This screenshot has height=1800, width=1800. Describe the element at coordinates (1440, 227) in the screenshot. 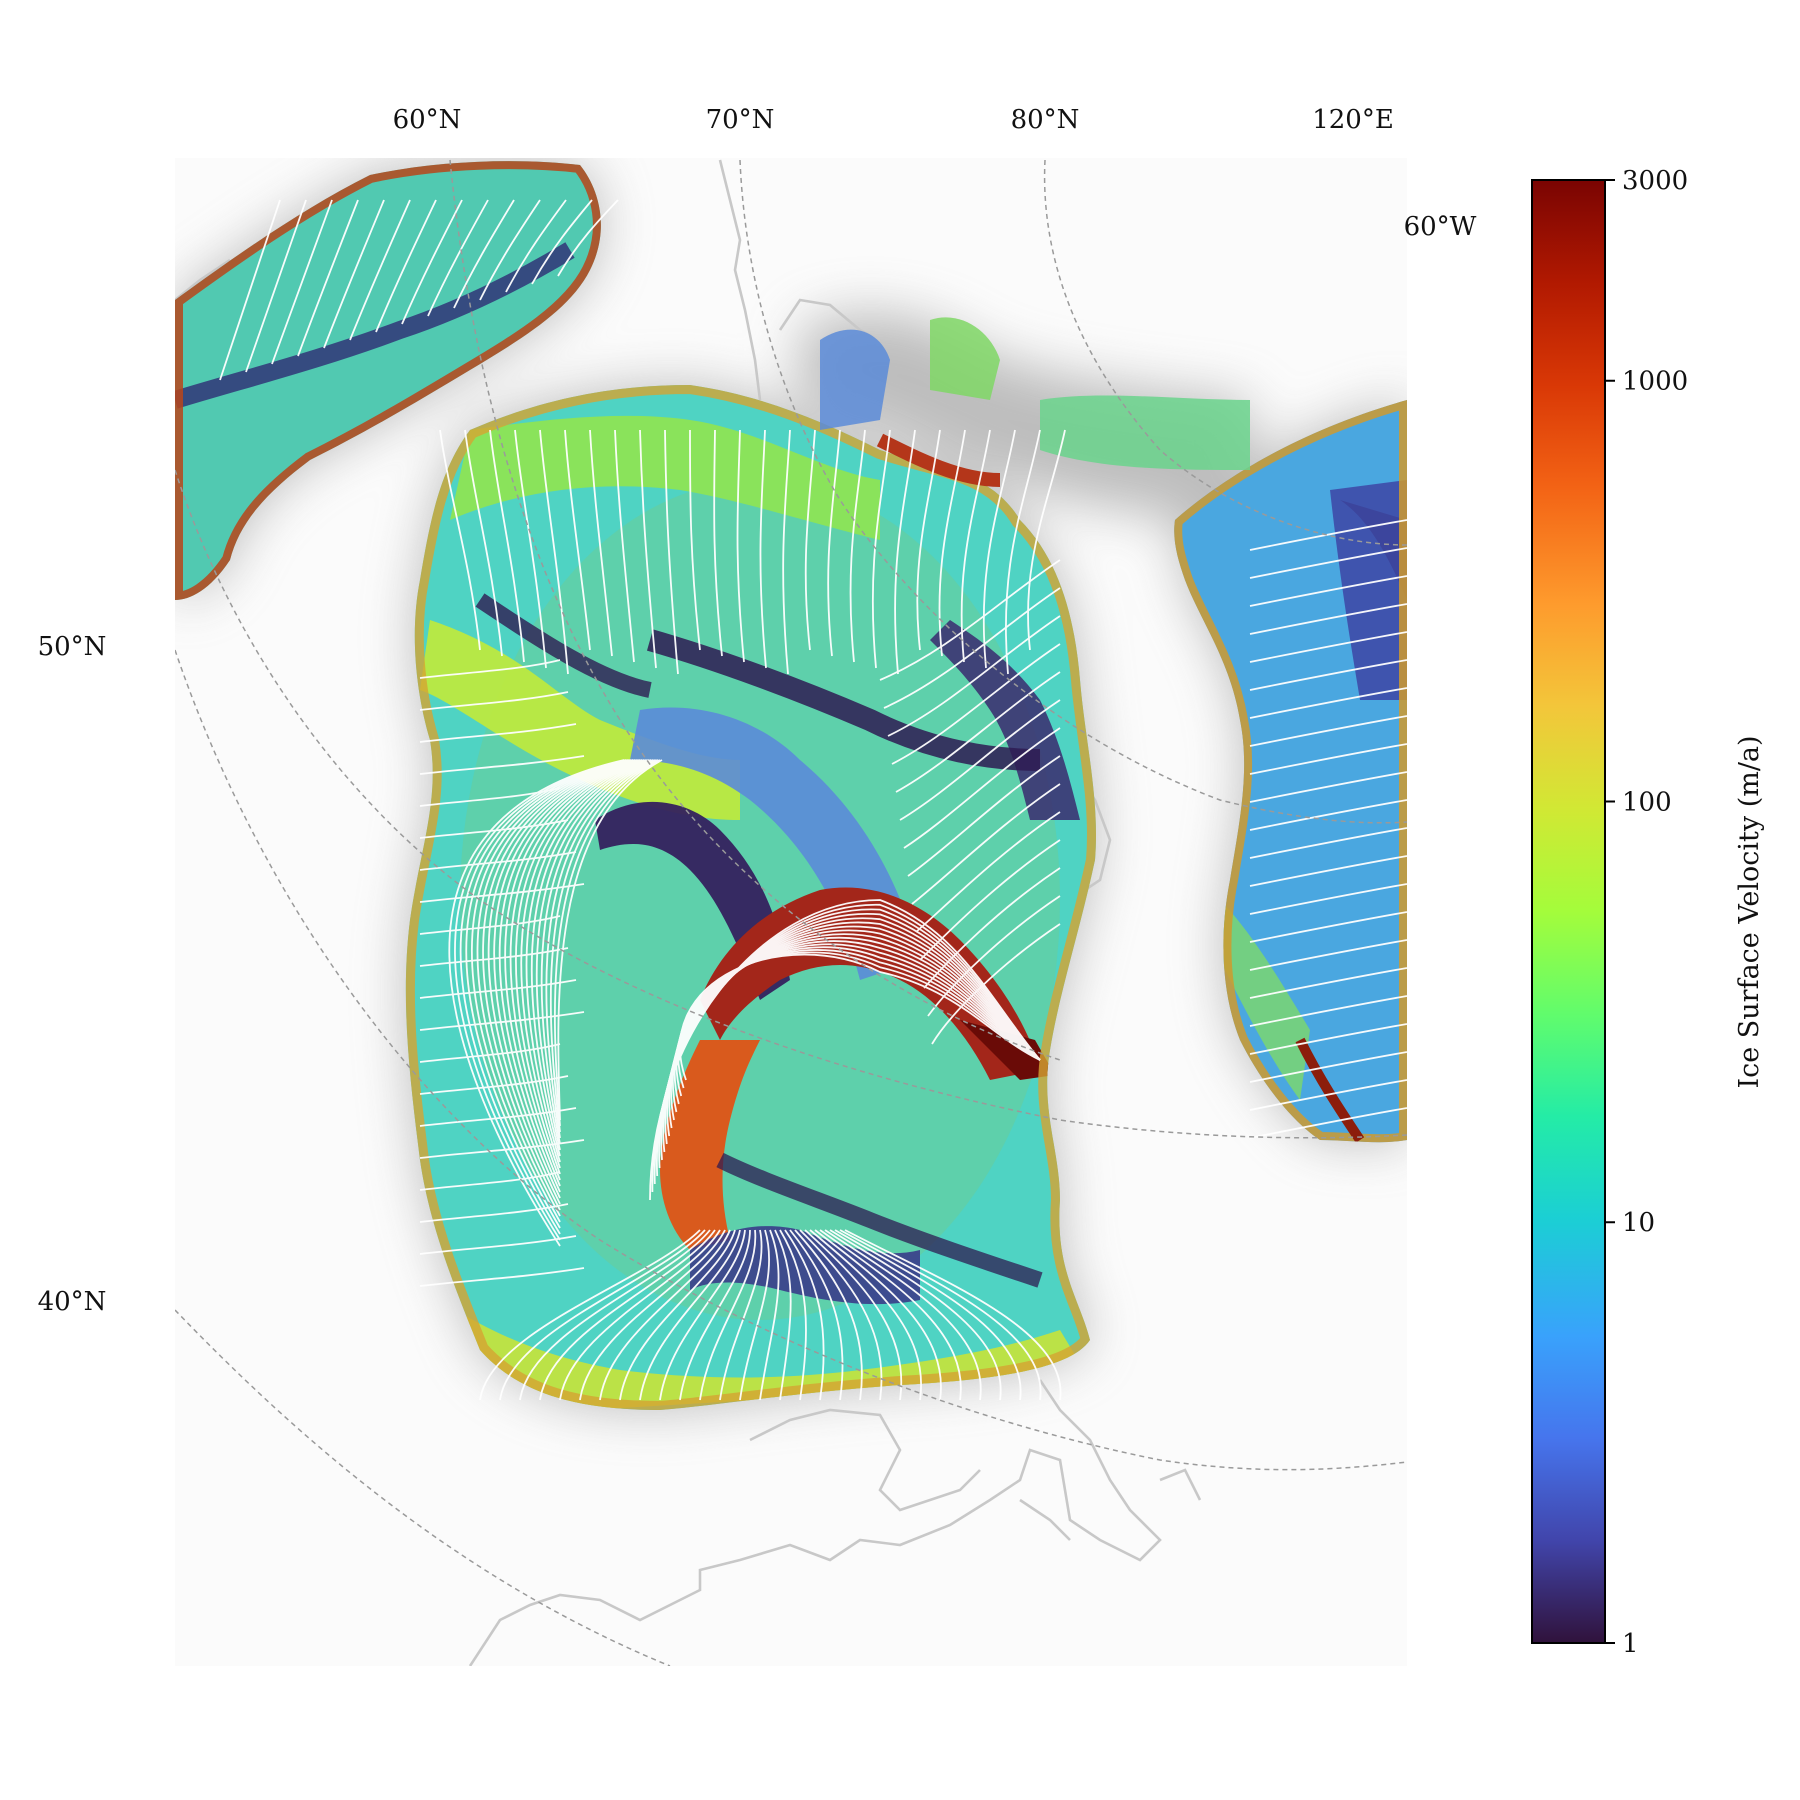

I see `label-60w-right: 60°W` at that location.